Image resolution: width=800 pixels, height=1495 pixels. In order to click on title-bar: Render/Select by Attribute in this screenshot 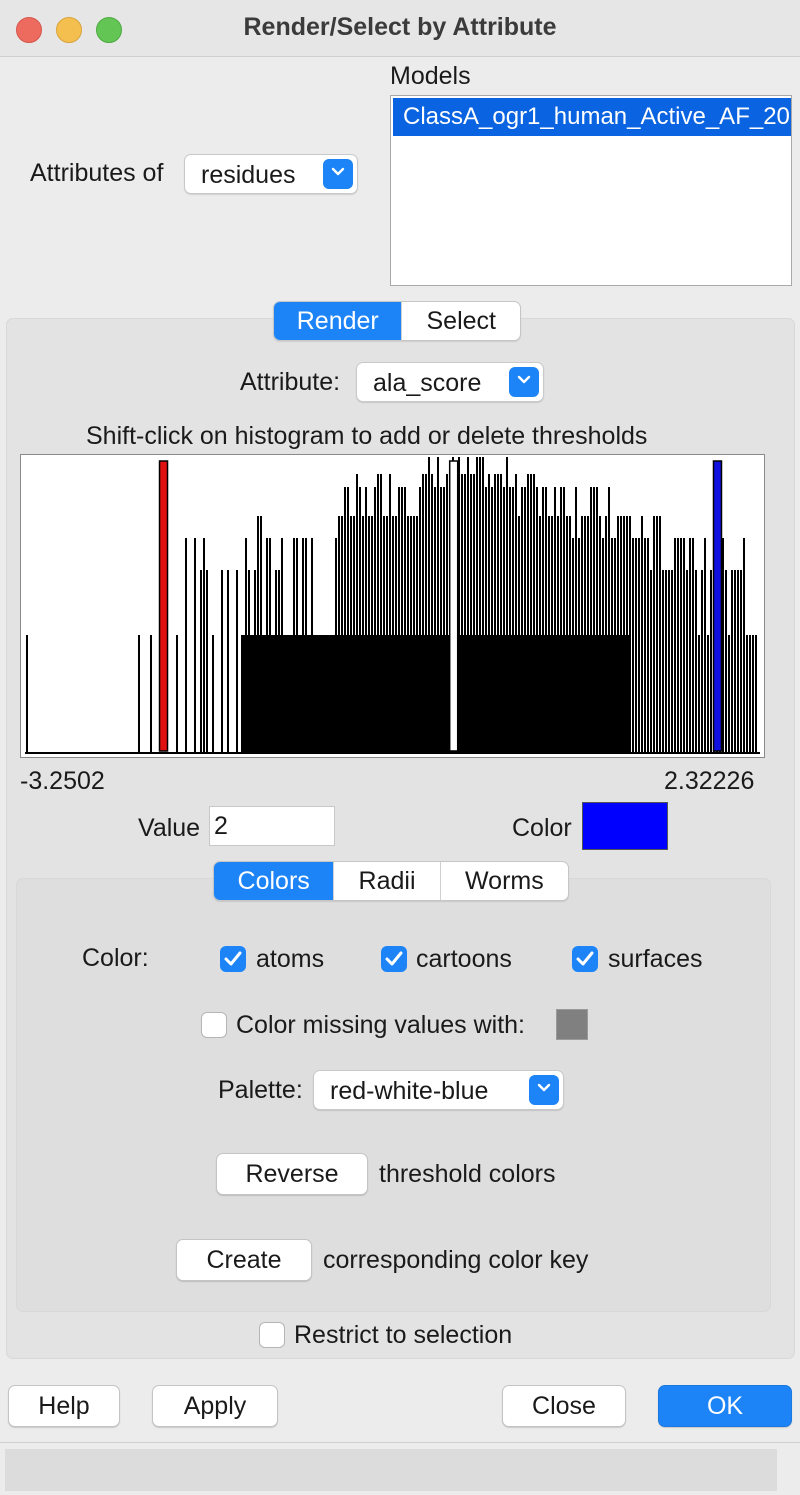, I will do `click(400, 28)`.